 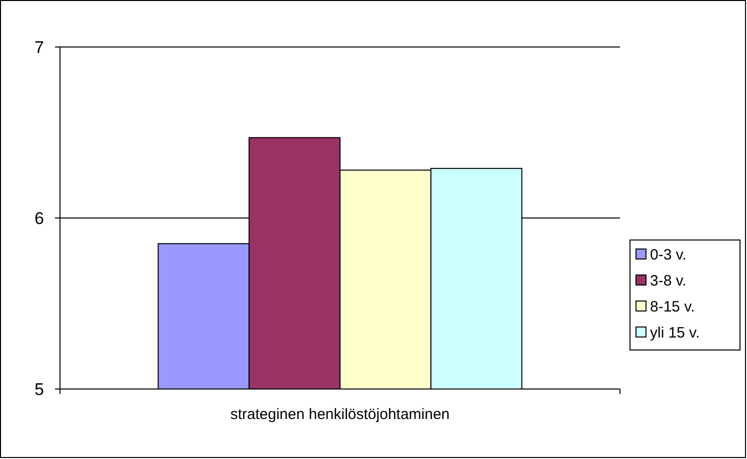 I want to click on y-tick-label: 7, so click(x=39, y=47).